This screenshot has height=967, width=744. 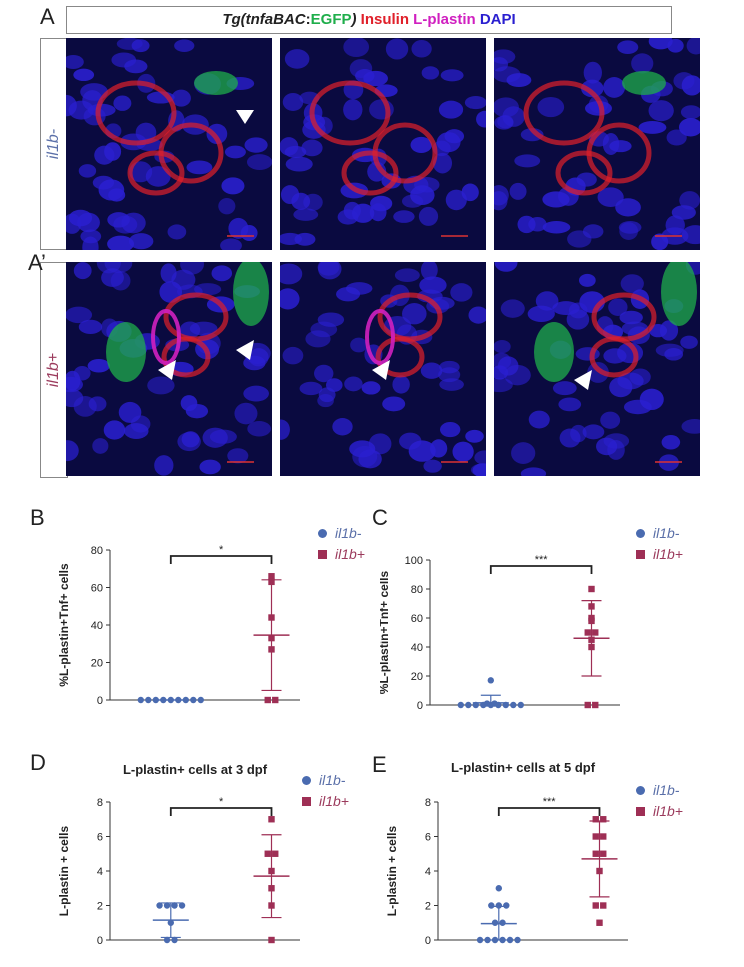 What do you see at coordinates (169, 144) in the screenshot?
I see `micrograph-background` at bounding box center [169, 144].